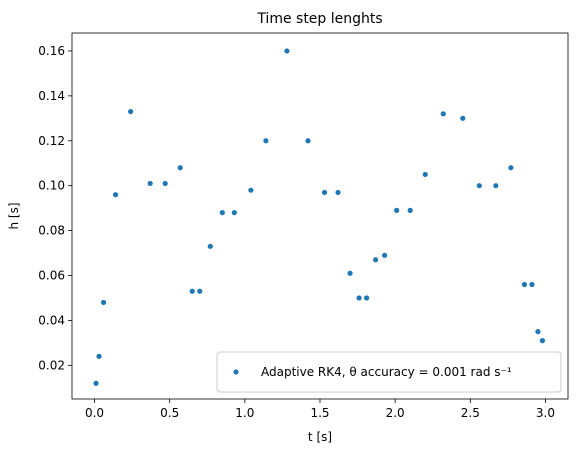 The width and height of the screenshot is (576, 453). What do you see at coordinates (319, 413) in the screenshot?
I see `x-tick-label: 1.5` at bounding box center [319, 413].